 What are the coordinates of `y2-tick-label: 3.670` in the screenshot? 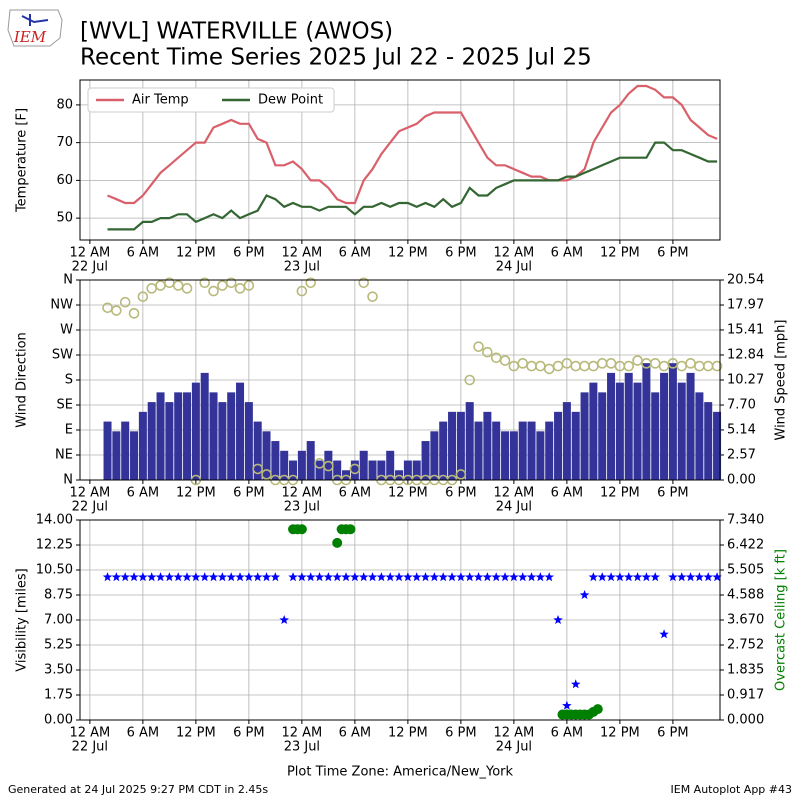 It's located at (745, 620).